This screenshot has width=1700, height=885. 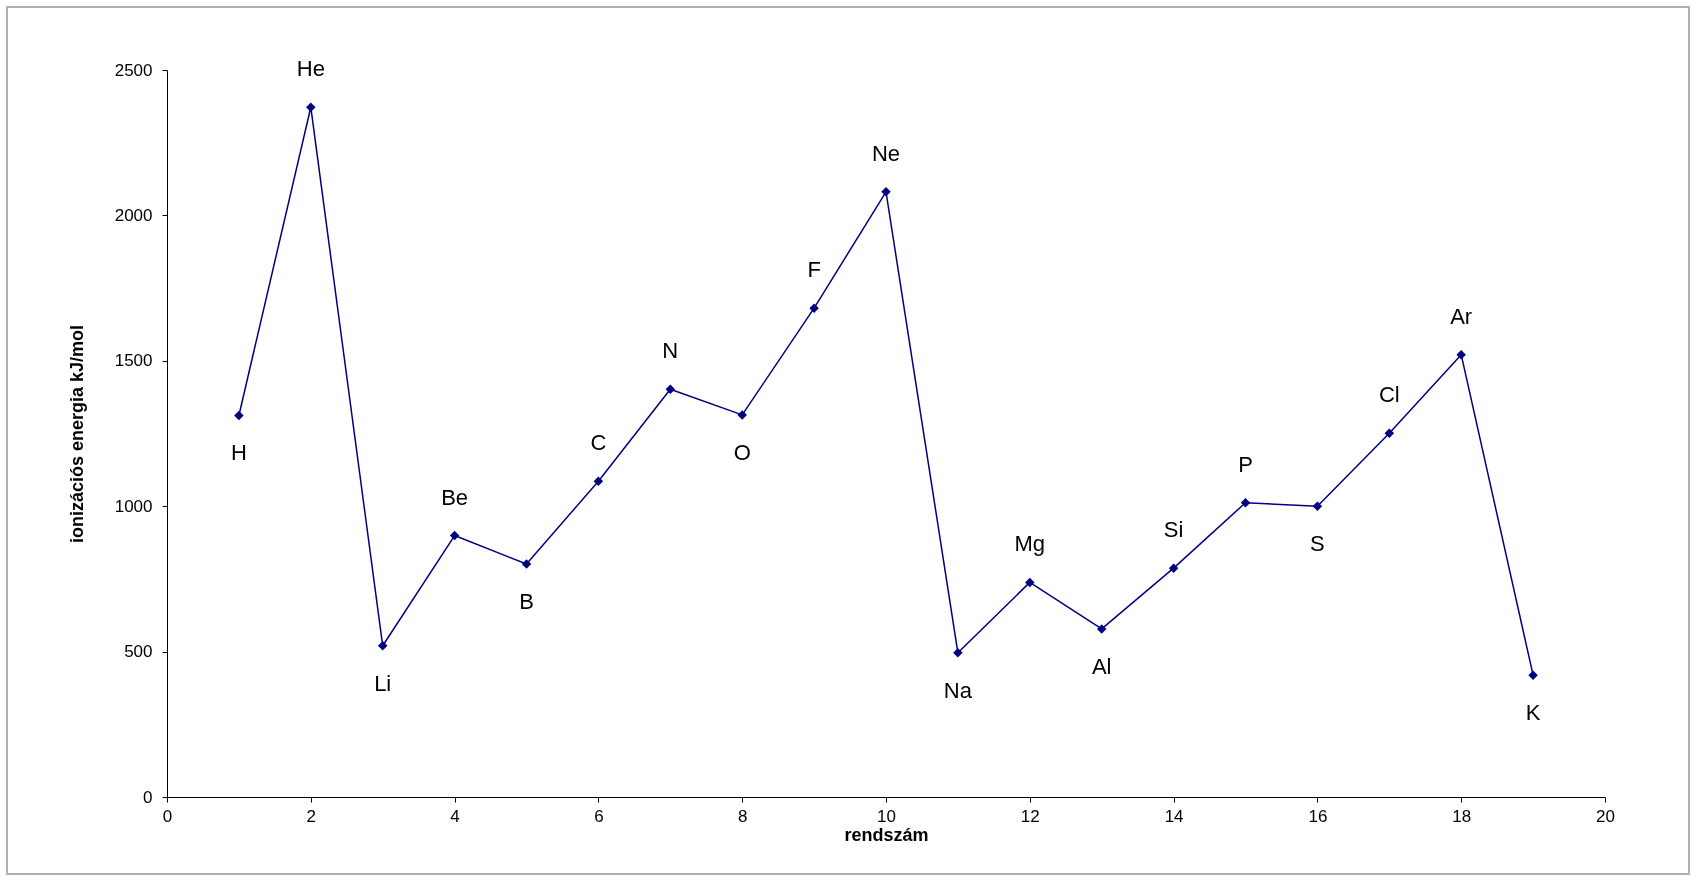 What do you see at coordinates (1533, 713) in the screenshot?
I see `annotation: K` at bounding box center [1533, 713].